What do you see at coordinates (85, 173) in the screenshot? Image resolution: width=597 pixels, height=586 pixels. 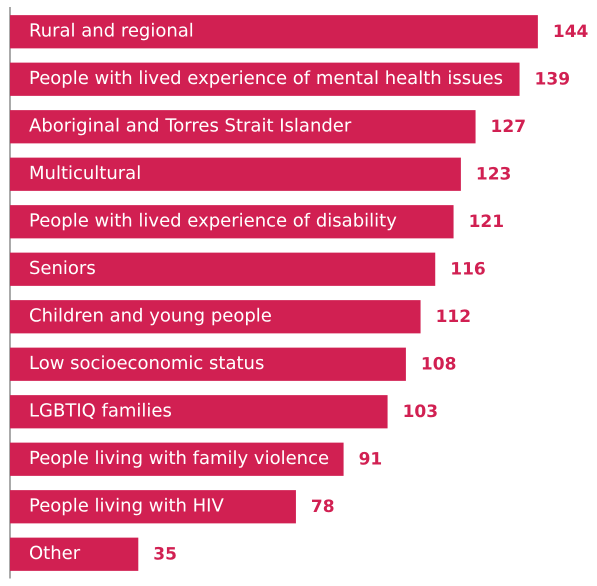 I see `y-tick-label: Multicultural` at bounding box center [85, 173].